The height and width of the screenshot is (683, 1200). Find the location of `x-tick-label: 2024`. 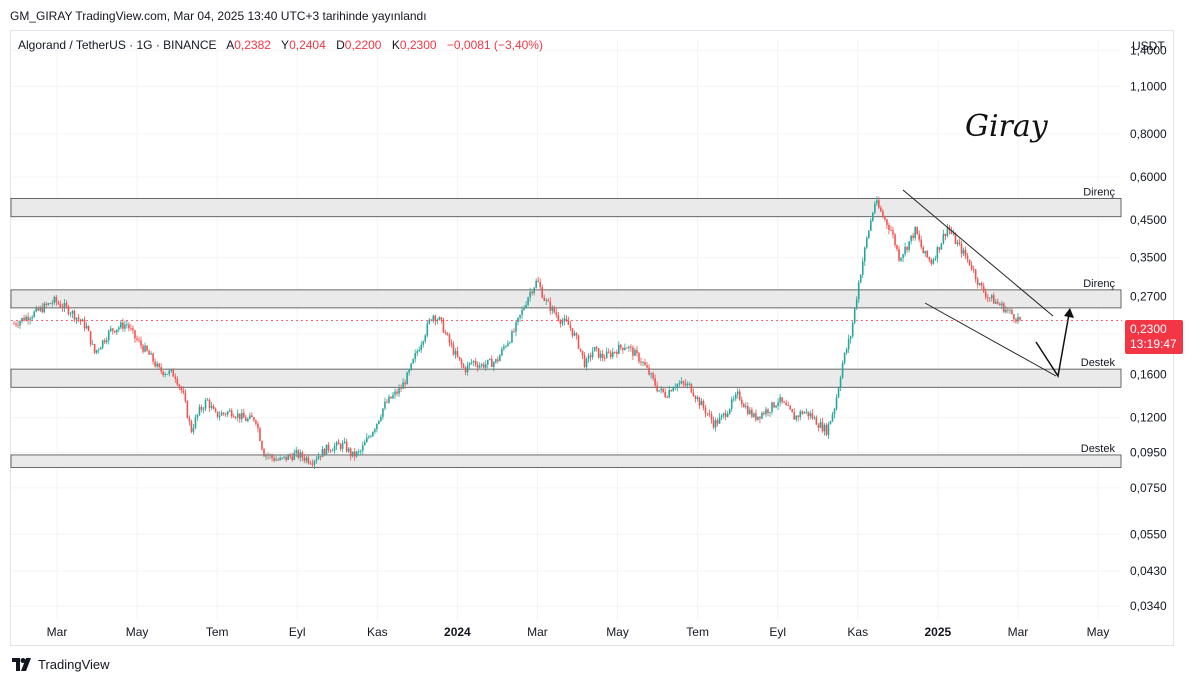

x-tick-label: 2024 is located at coordinates (457, 632).